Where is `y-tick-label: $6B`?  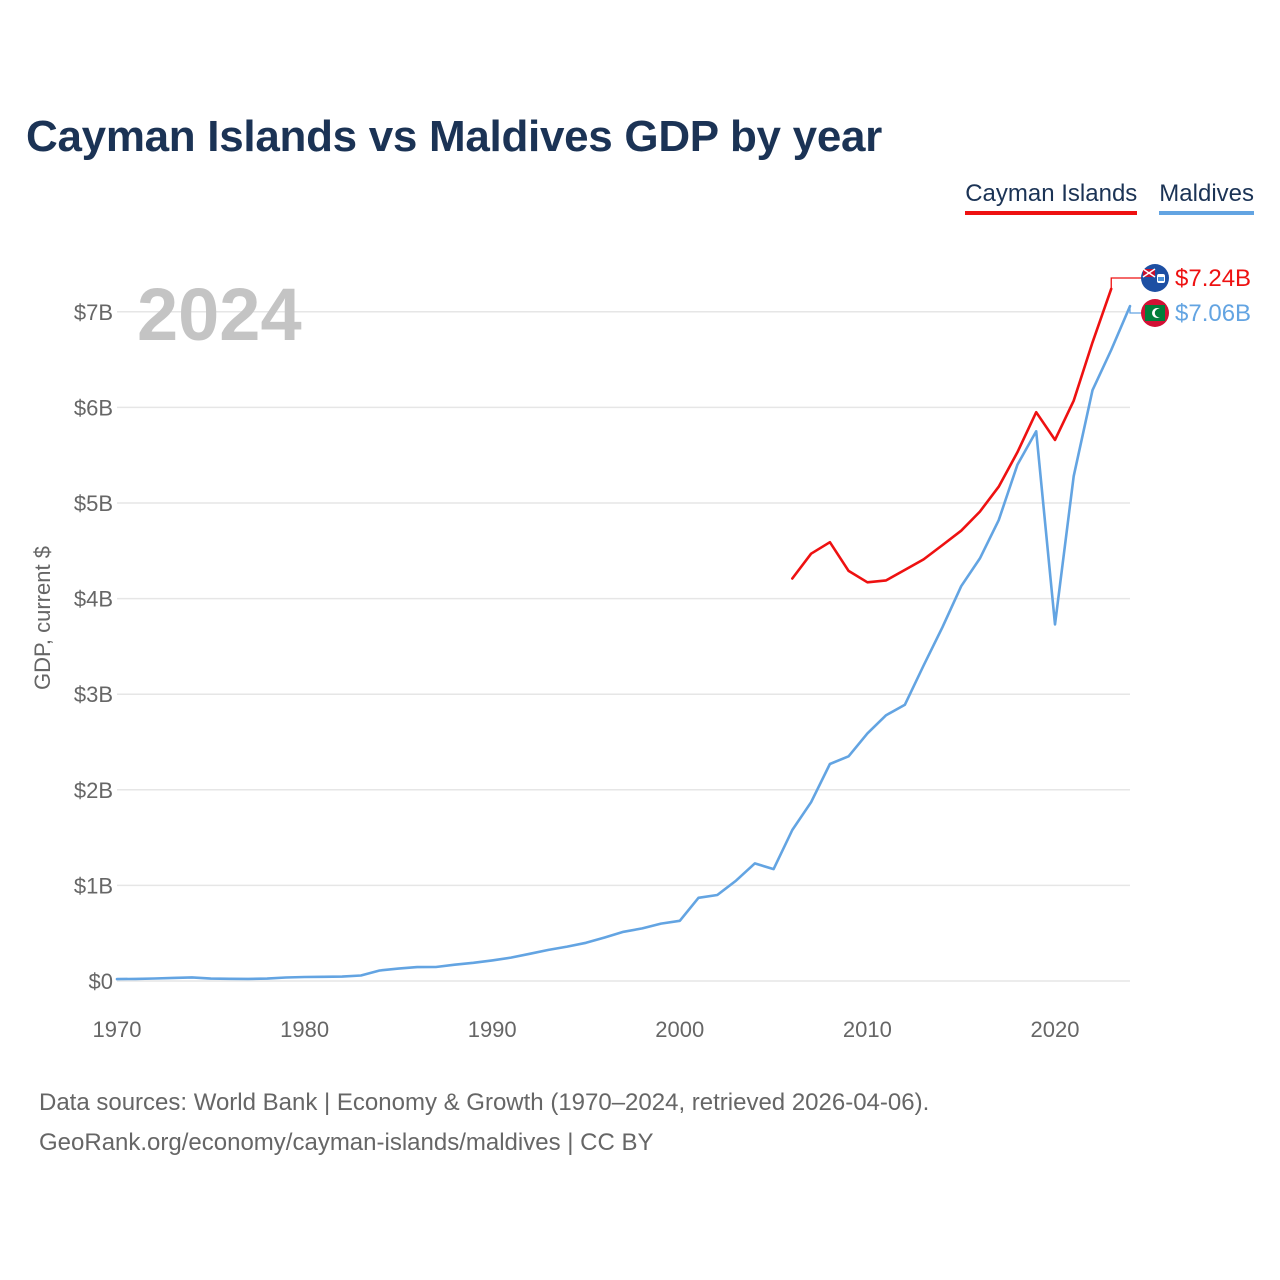 y-tick-label: $6B is located at coordinates (93, 407).